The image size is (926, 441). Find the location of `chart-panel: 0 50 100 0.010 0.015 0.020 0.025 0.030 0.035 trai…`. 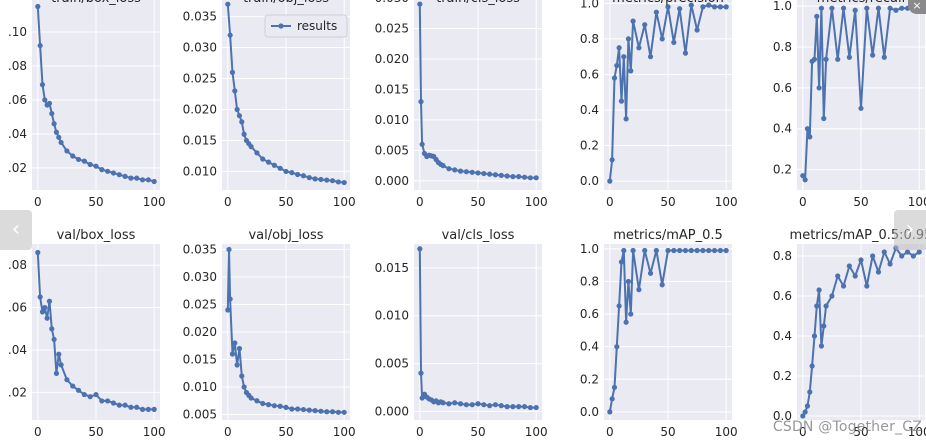

chart-panel: 0 50 100 0.010 0.015 0.020 0.025 0.030 0.035 trai… is located at coordinates (269, 104).